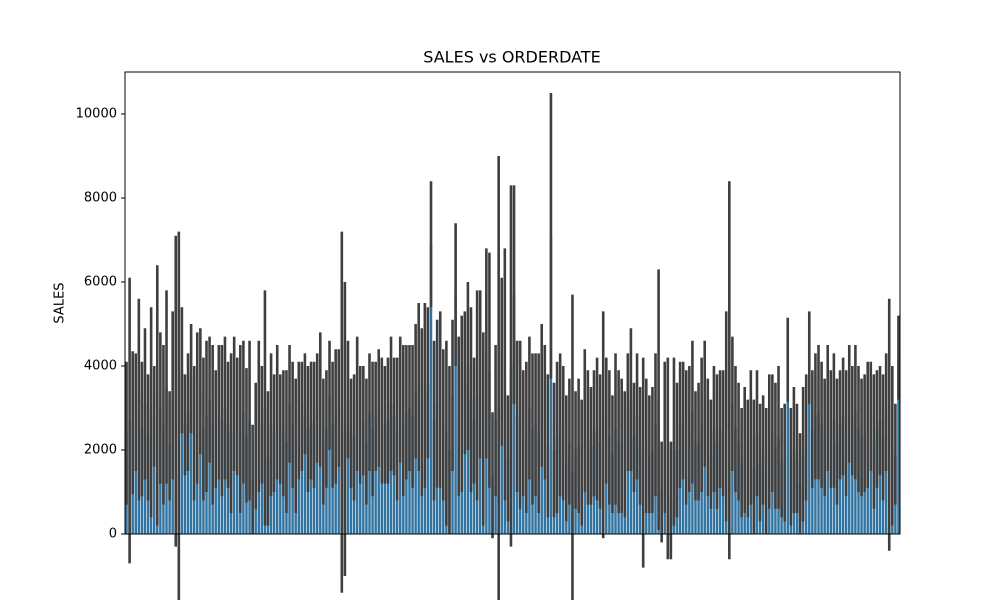 The height and width of the screenshot is (600, 1000). I want to click on y-axis-label: SALES, so click(60, 302).